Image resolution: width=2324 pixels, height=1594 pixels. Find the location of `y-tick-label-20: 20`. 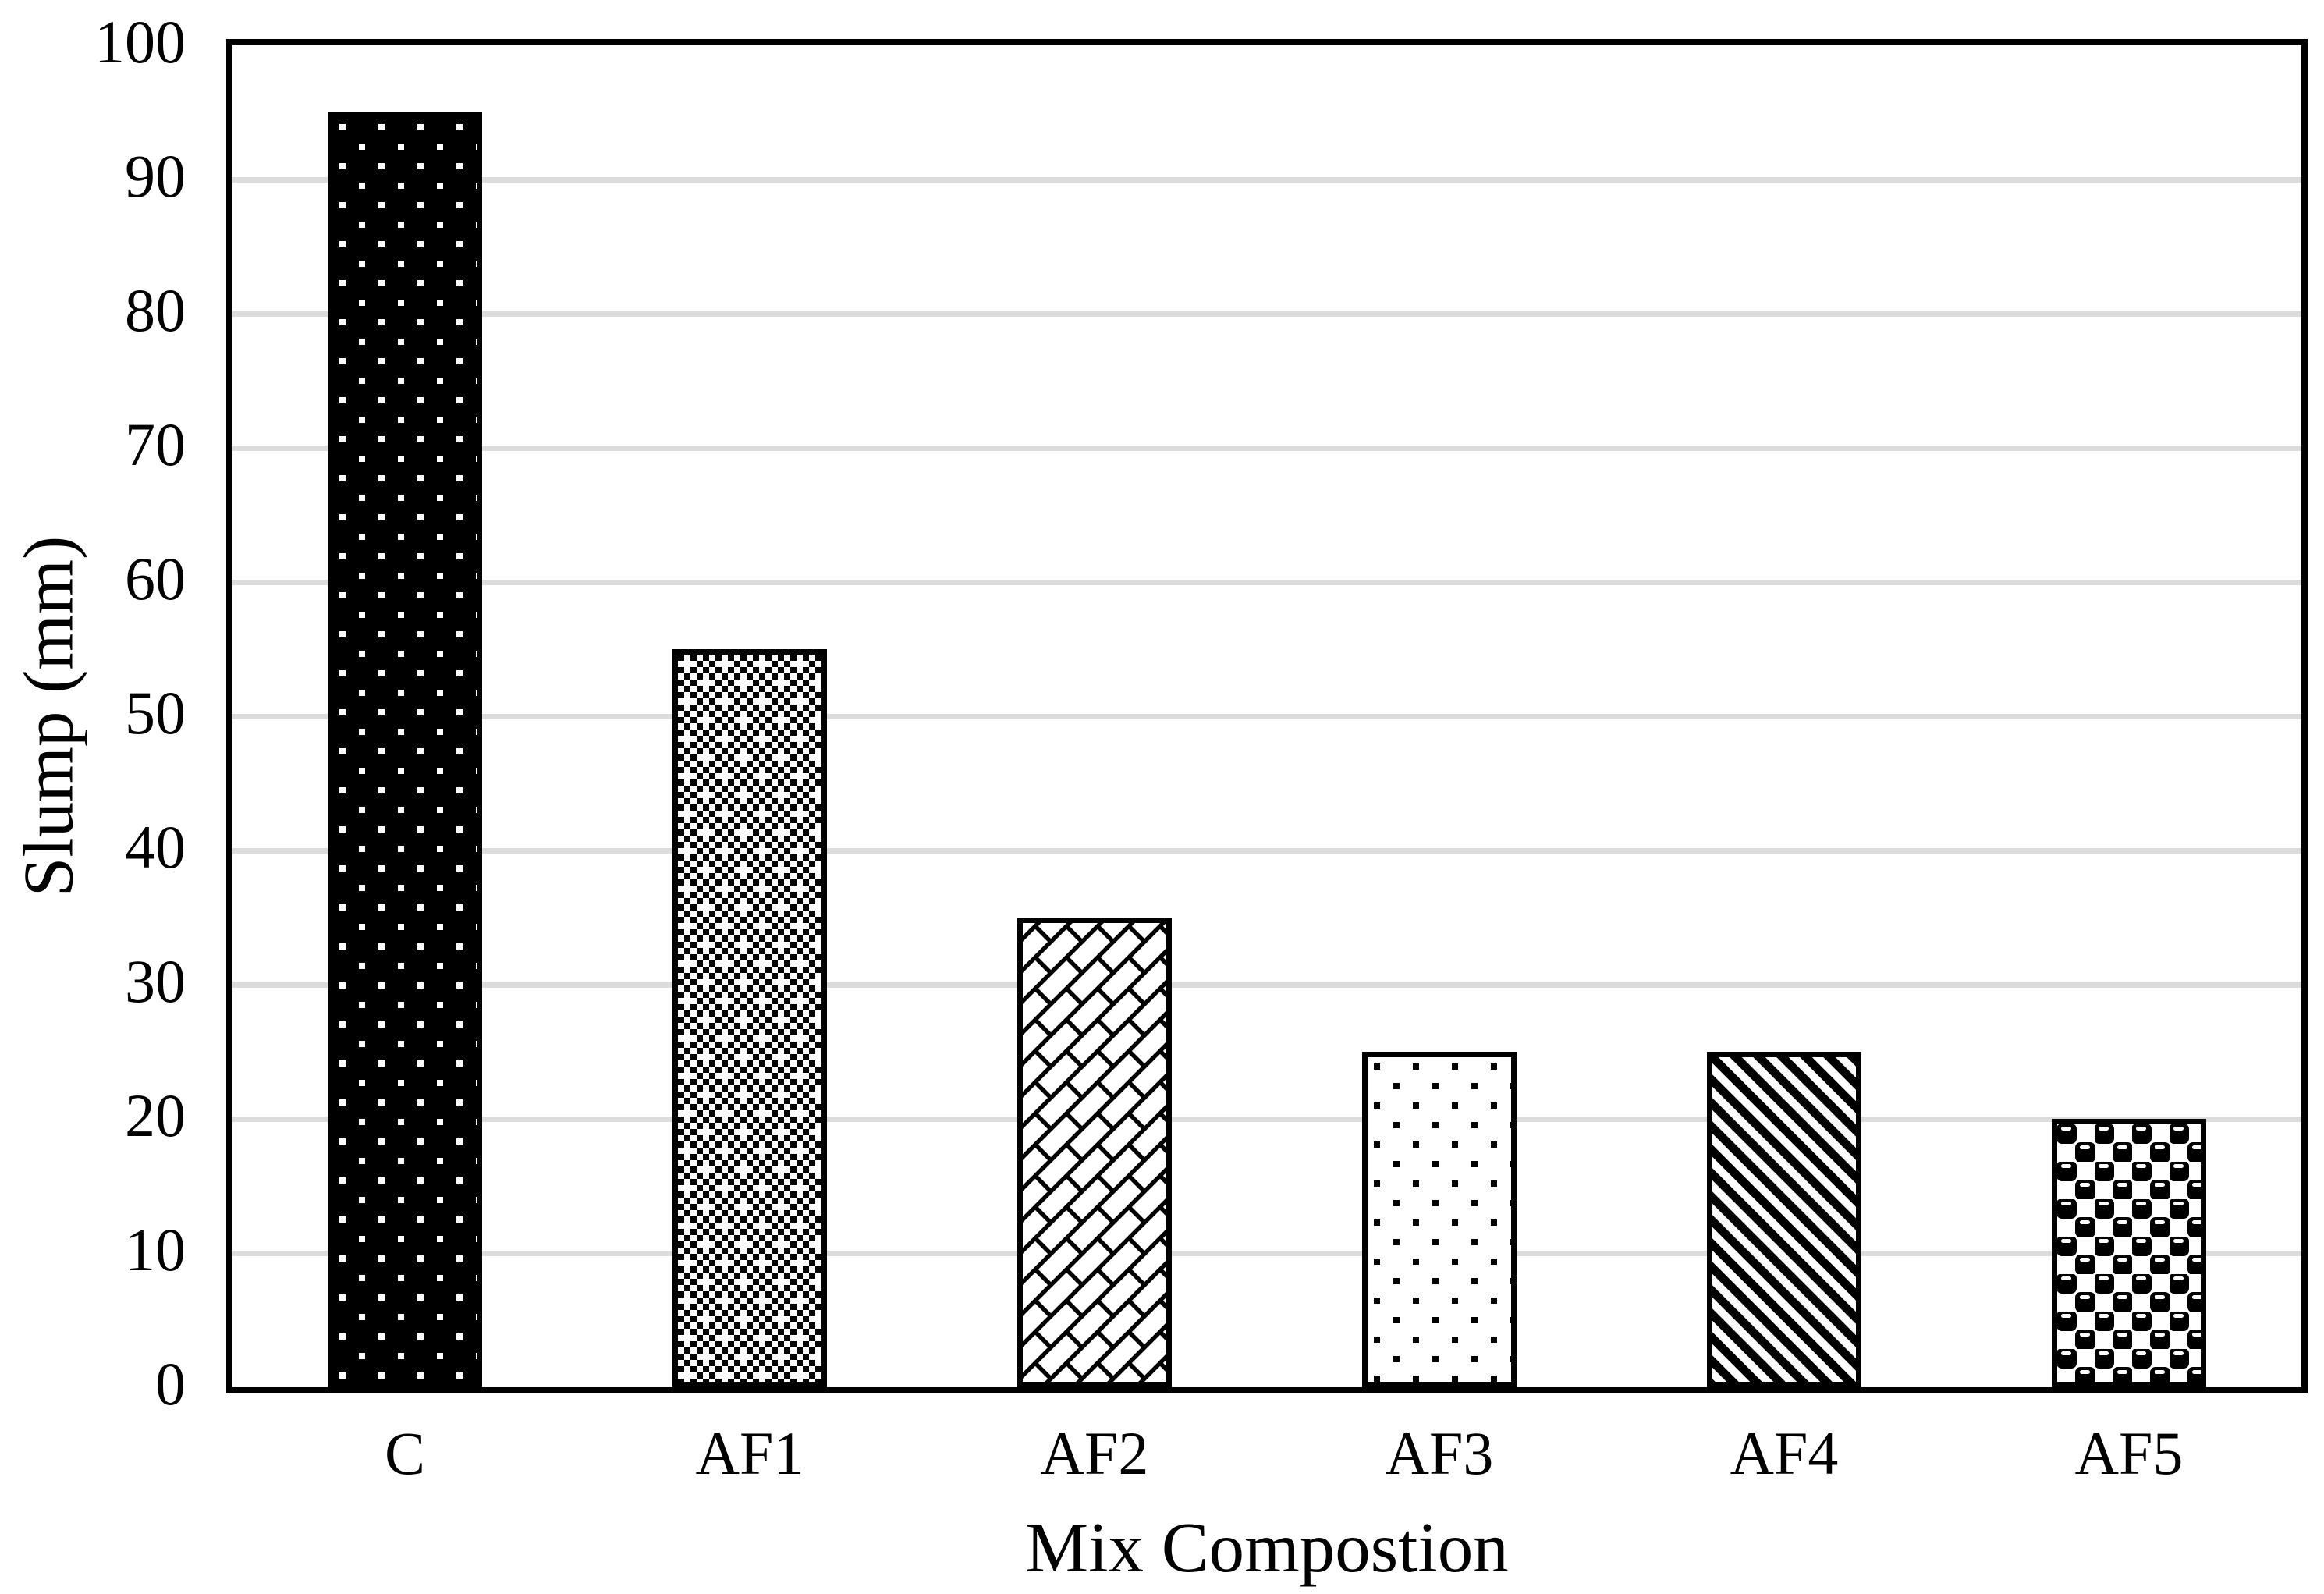

y-tick-label-20: 20 is located at coordinates (155, 1115).